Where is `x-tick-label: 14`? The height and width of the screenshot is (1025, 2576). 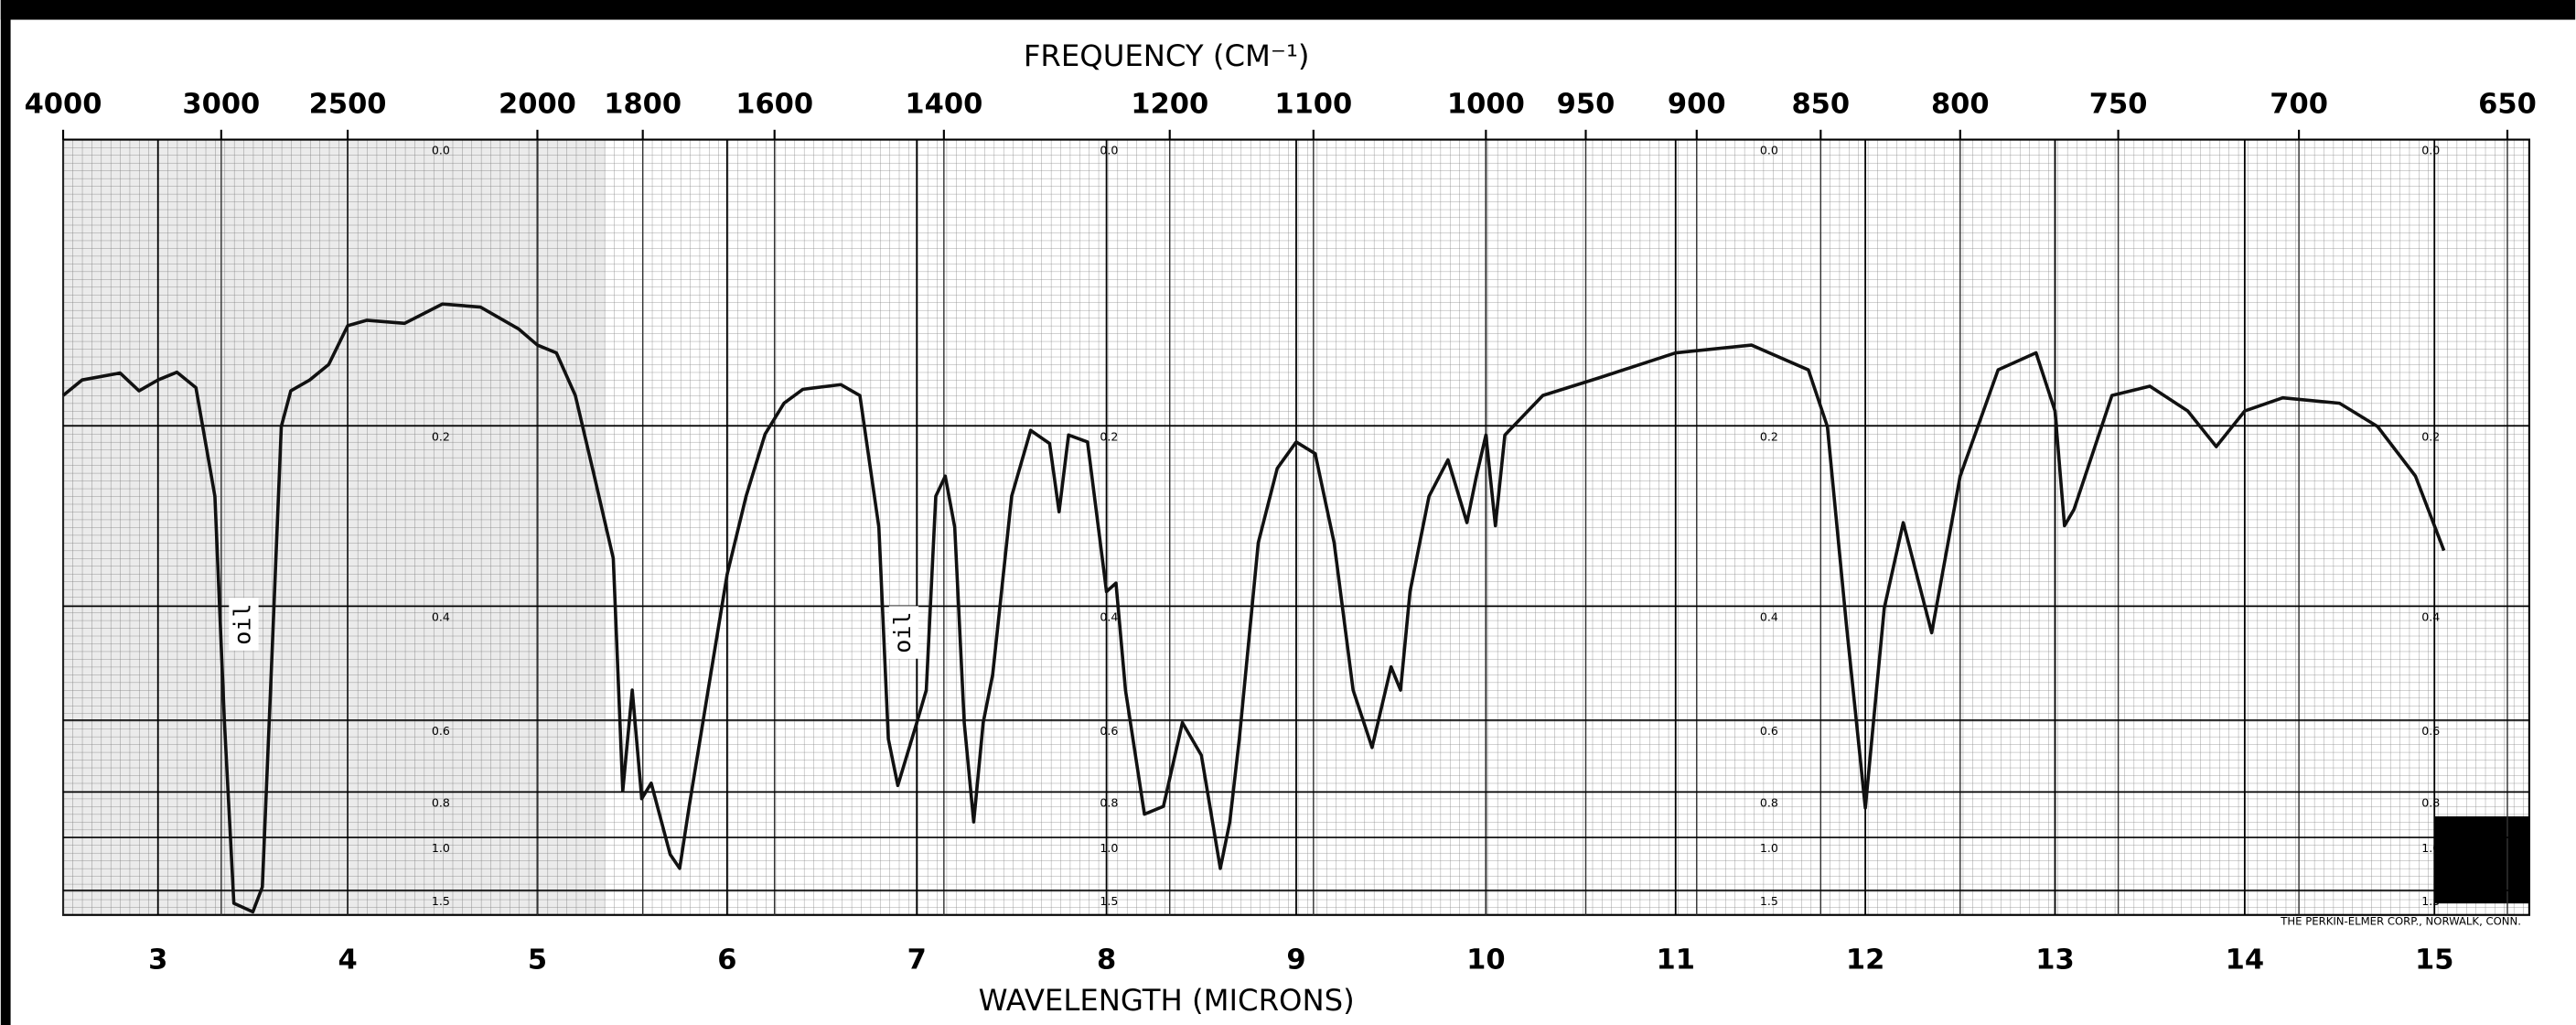
x-tick-label: 14 is located at coordinates (2245, 960).